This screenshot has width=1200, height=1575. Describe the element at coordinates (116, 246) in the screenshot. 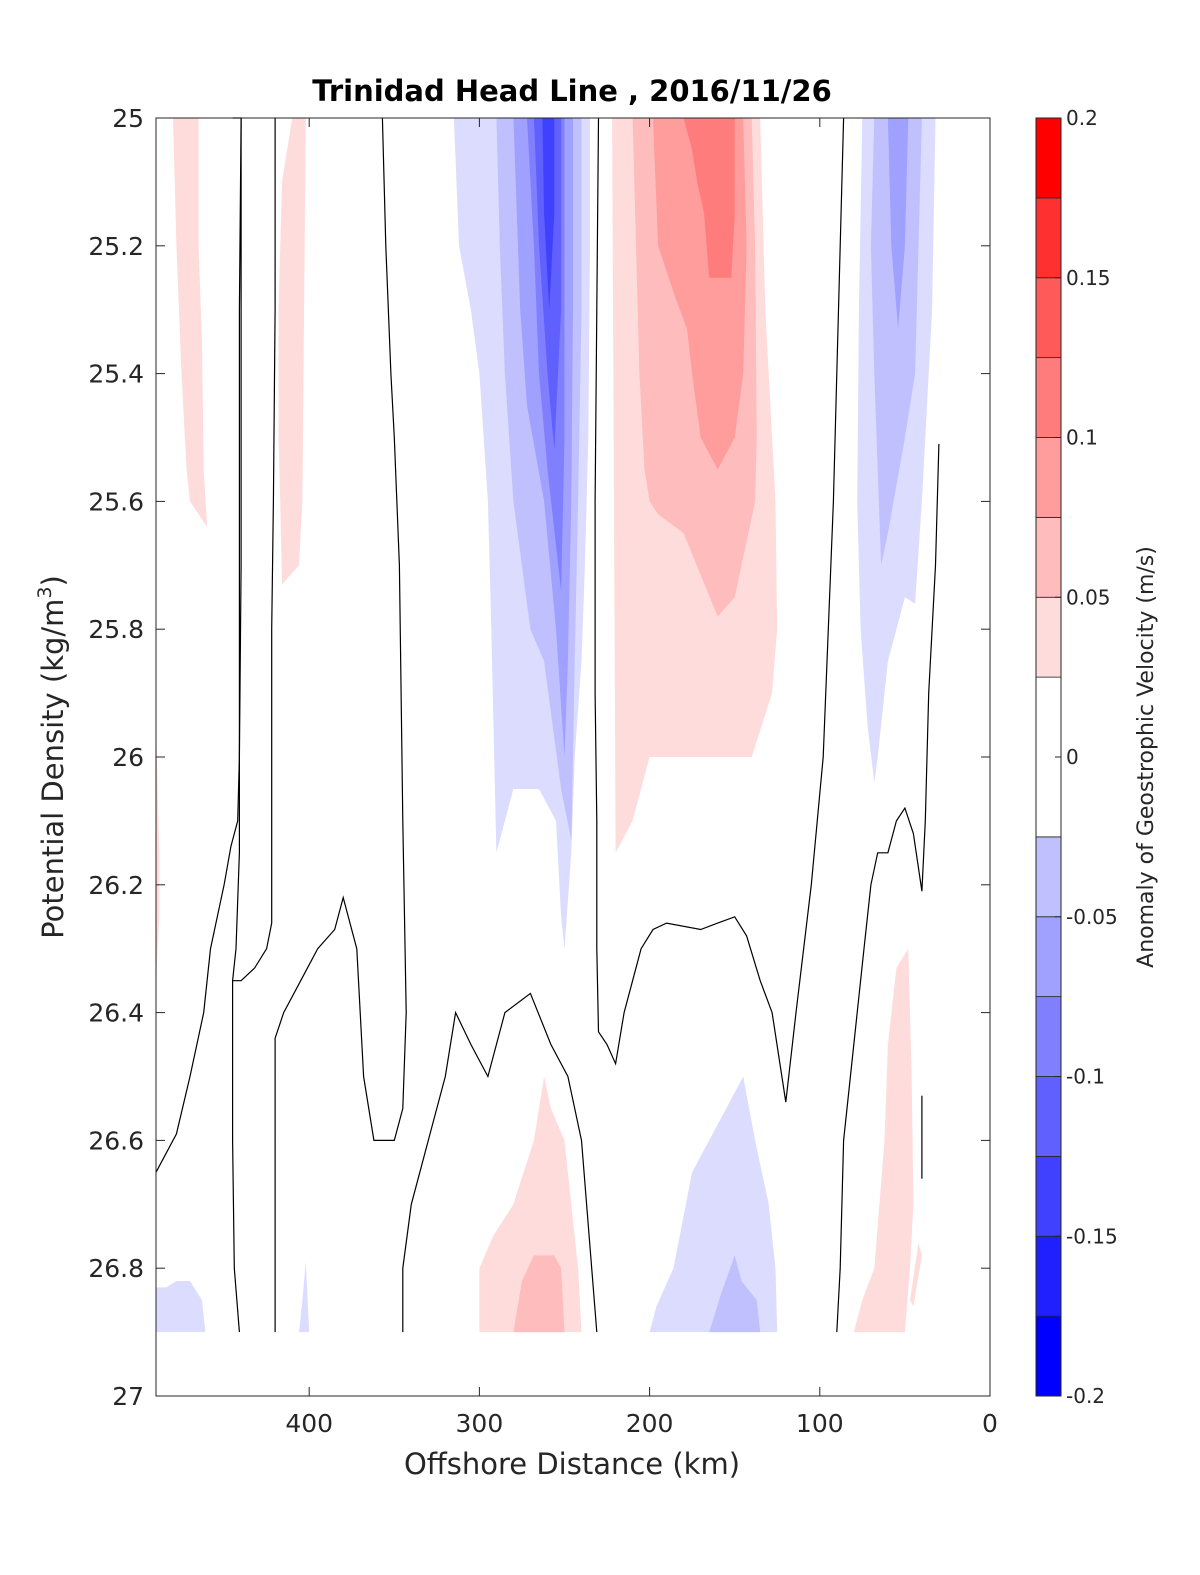

I see `y-tick-label: 25.2` at that location.